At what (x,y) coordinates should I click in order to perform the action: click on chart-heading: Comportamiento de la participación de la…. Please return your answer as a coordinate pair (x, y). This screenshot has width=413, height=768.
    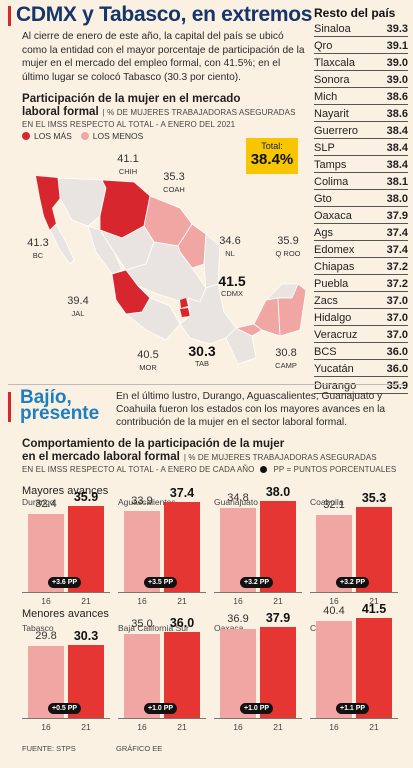
    Looking at the image, I should click on (217, 455).